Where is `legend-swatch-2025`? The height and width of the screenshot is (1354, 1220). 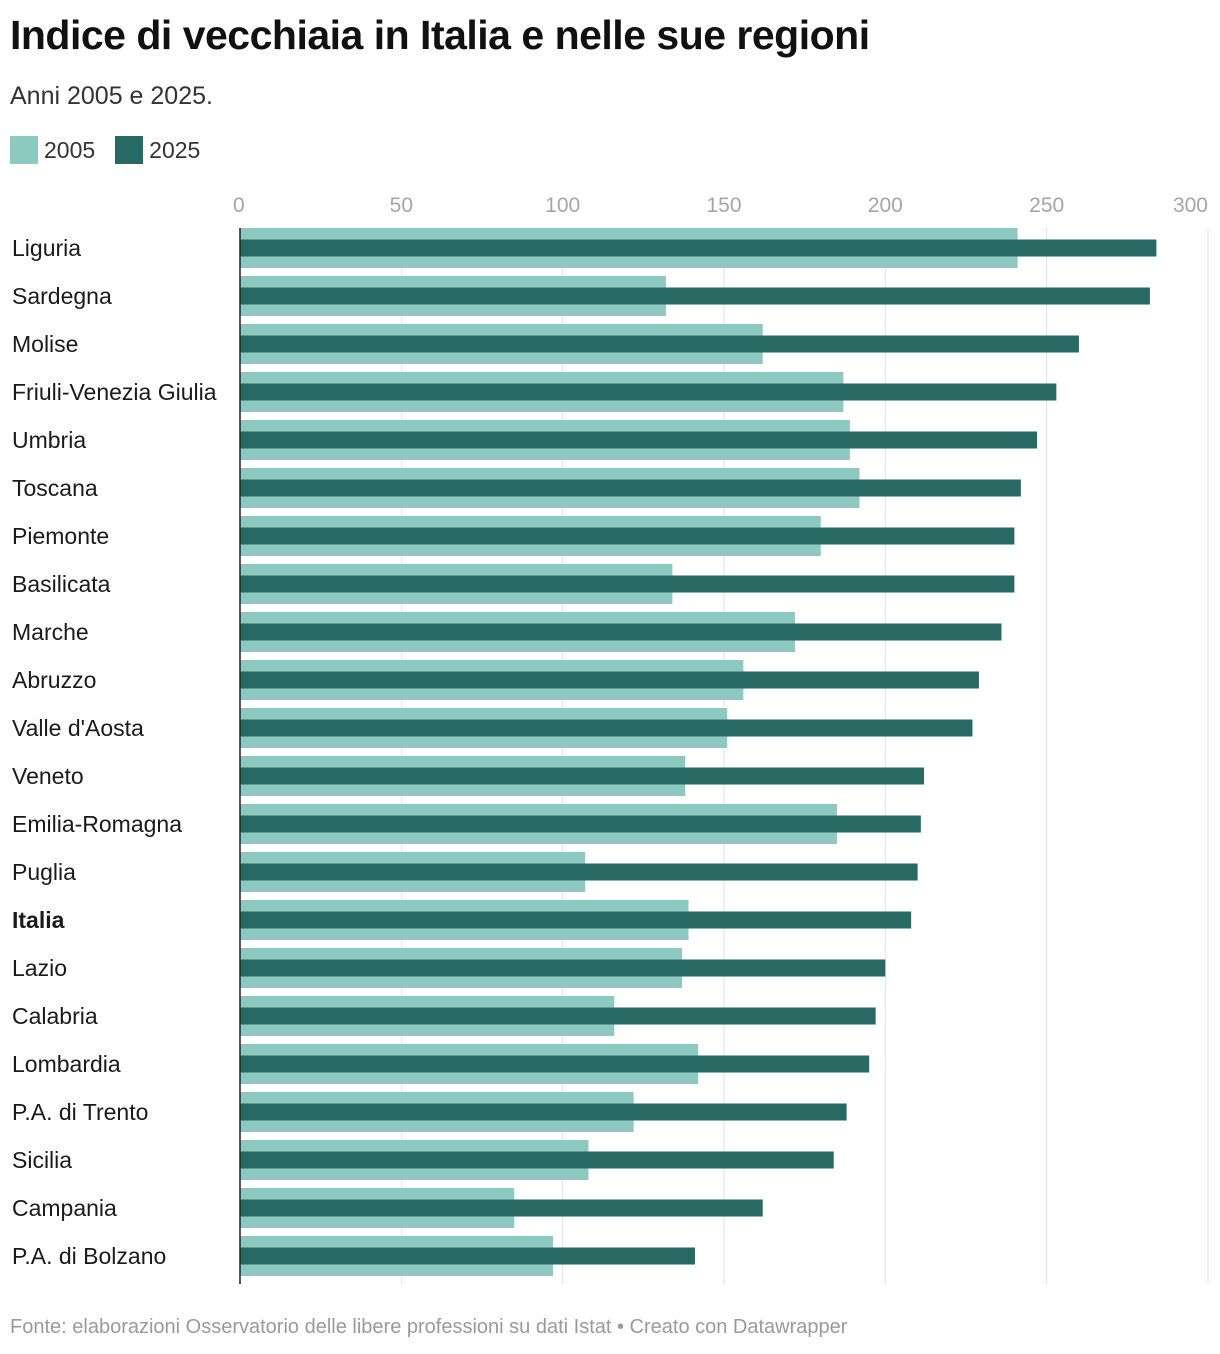
legend-swatch-2025 is located at coordinates (129, 150).